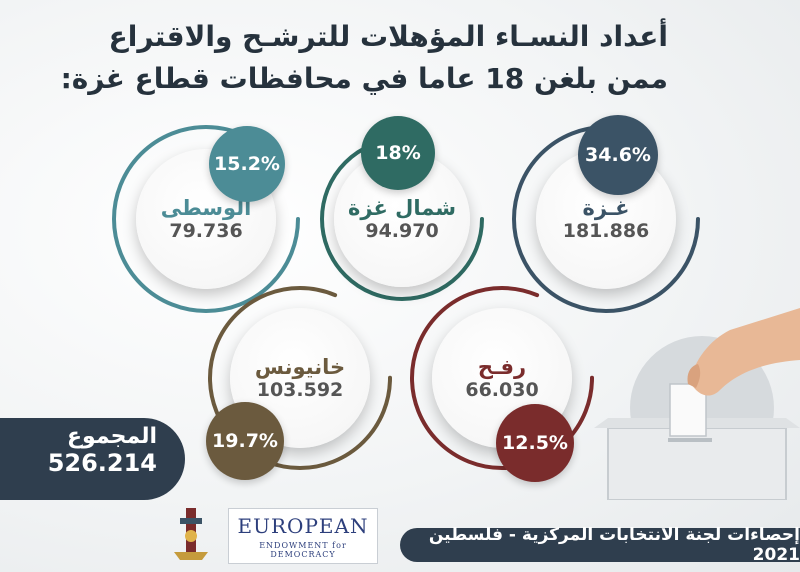 The width and height of the screenshot is (800, 572). What do you see at coordinates (303, 526) in the screenshot?
I see `logo-main-text: EUROPEAN` at bounding box center [303, 526].